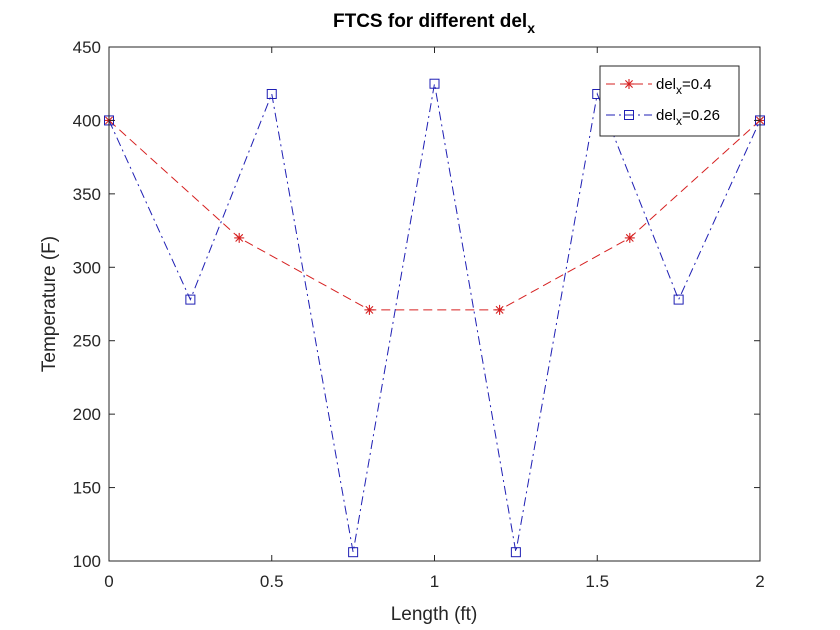 The height and width of the screenshot is (630, 840). Describe the element at coordinates (87, 47) in the screenshot. I see `y-tick-label: 450` at that location.